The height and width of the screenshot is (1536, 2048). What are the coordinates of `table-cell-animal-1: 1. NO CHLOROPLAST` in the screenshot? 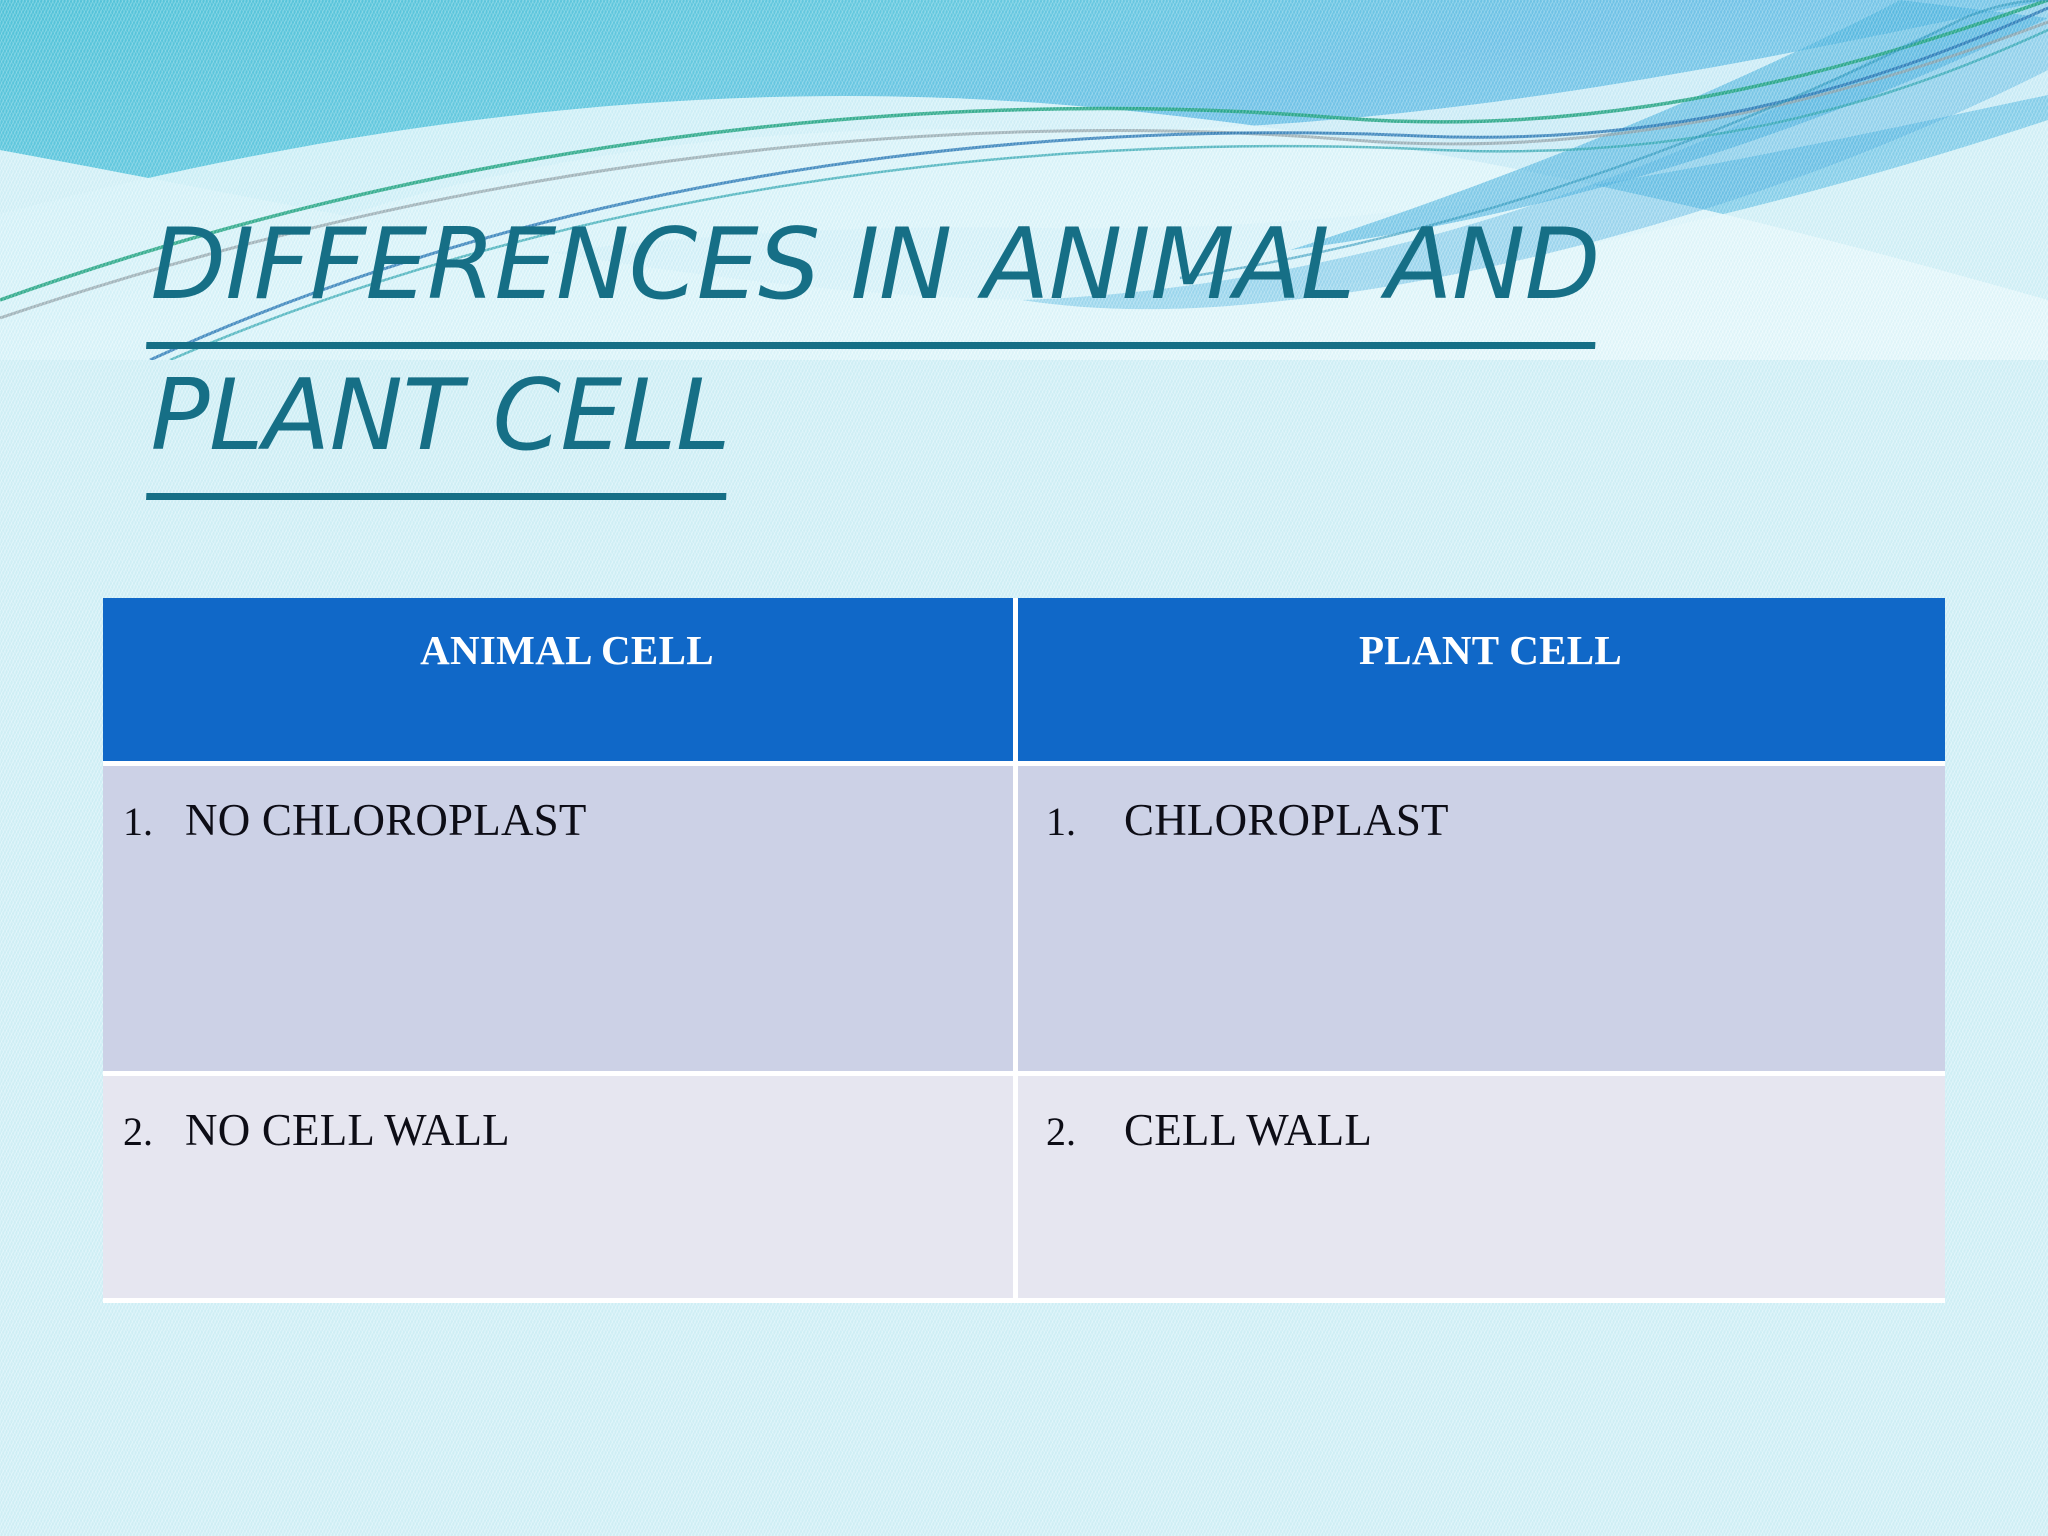 It's located at (560, 921).